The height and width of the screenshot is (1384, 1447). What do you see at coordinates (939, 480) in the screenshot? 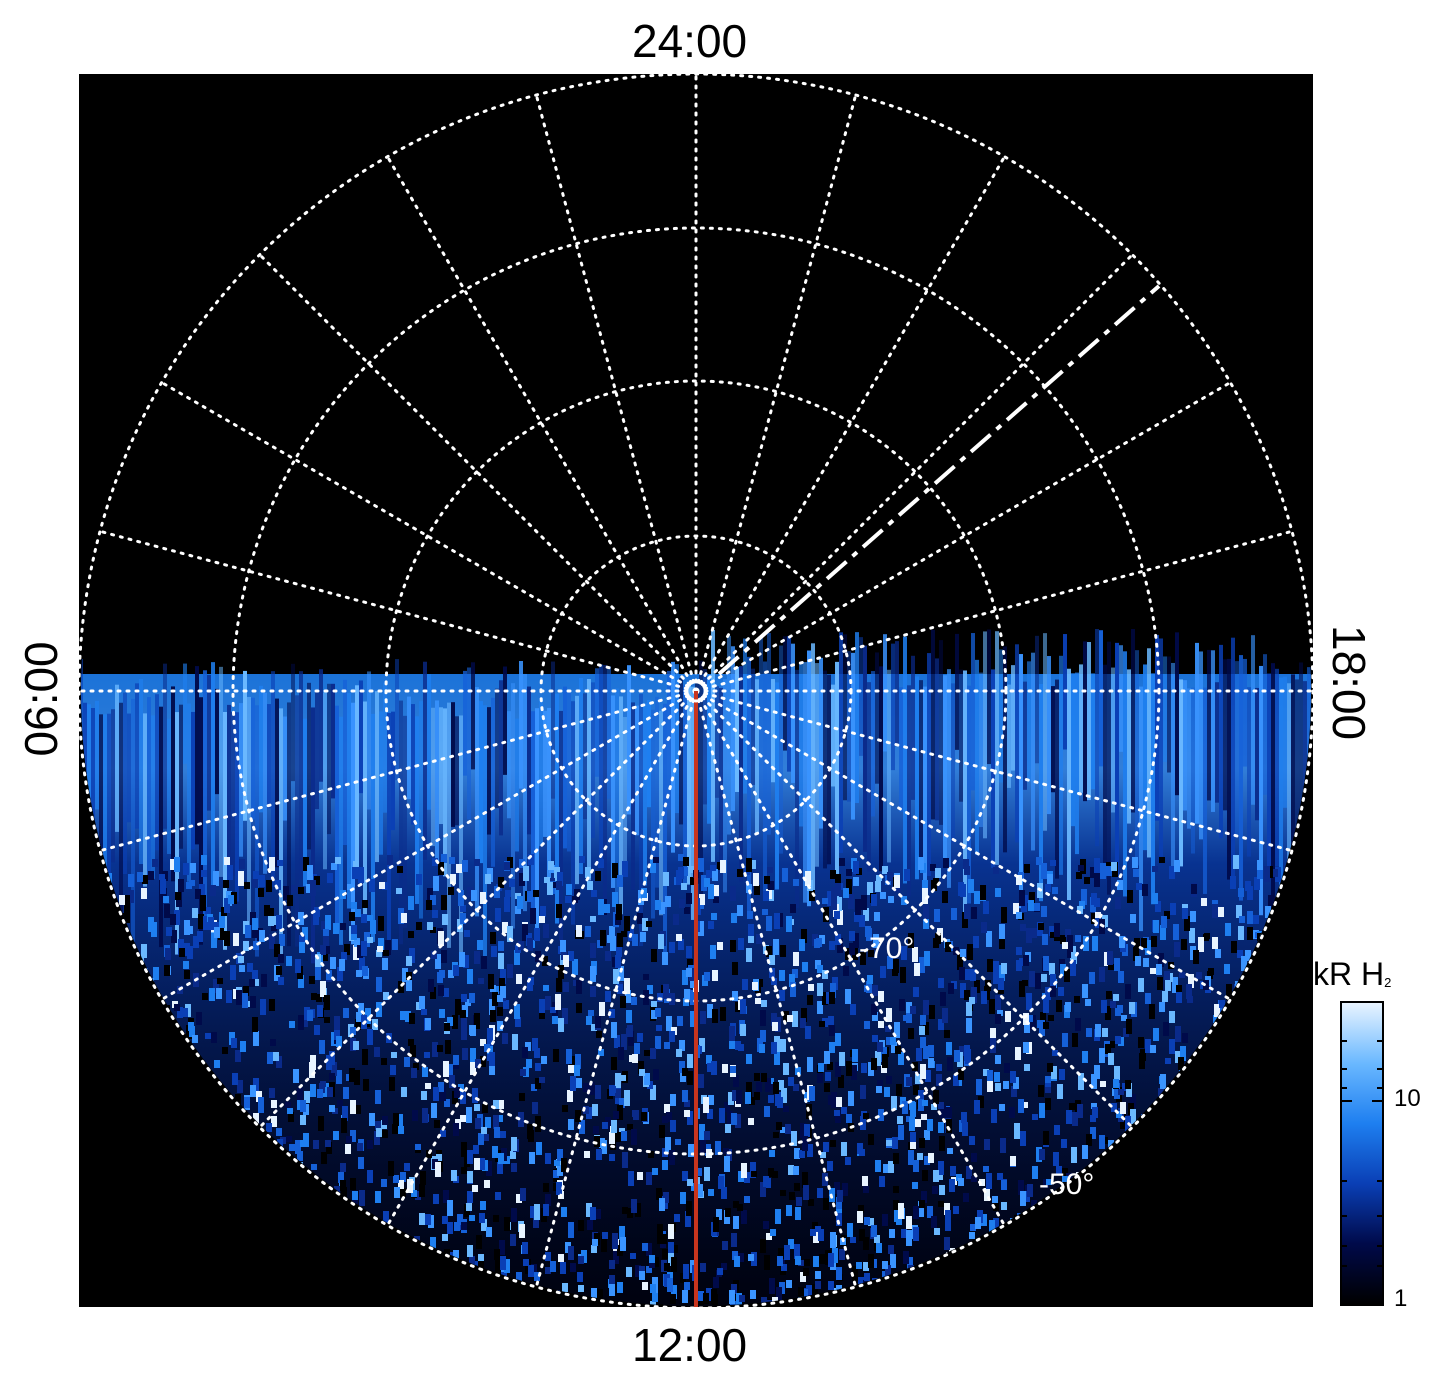
I see `spacecraft-dash-line` at bounding box center [939, 480].